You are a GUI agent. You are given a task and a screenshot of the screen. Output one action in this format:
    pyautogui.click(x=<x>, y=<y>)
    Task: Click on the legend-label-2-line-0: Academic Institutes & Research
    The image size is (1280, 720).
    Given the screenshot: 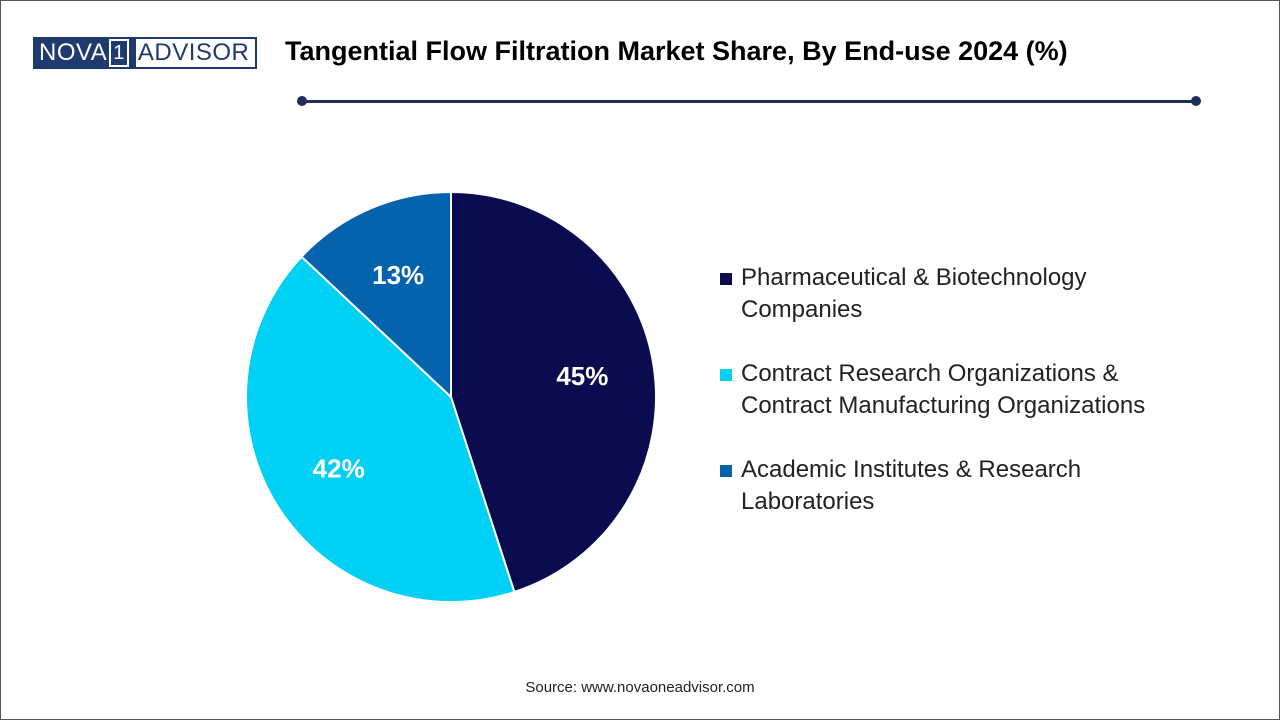 What is the action you would take?
    pyautogui.click(x=911, y=469)
    